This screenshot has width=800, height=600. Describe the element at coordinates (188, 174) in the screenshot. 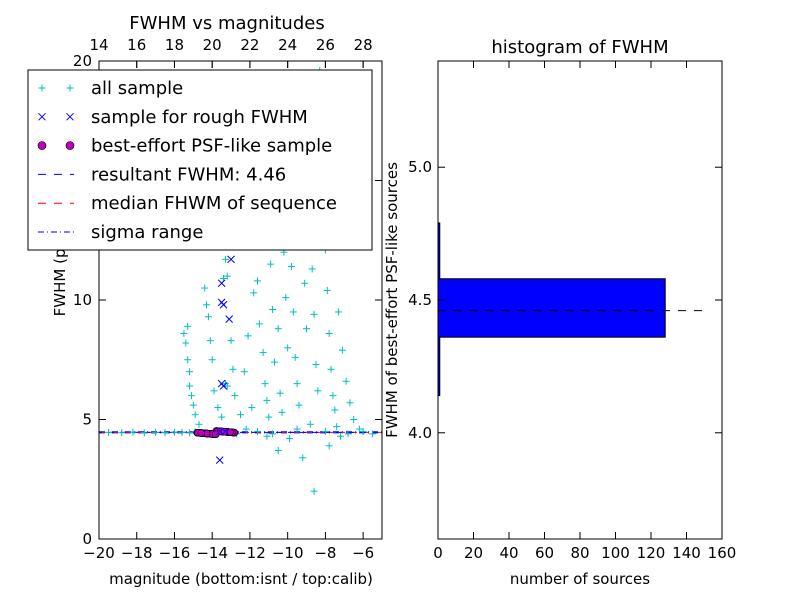

I see `legend-label: resultant FWHM: 4.46` at that location.